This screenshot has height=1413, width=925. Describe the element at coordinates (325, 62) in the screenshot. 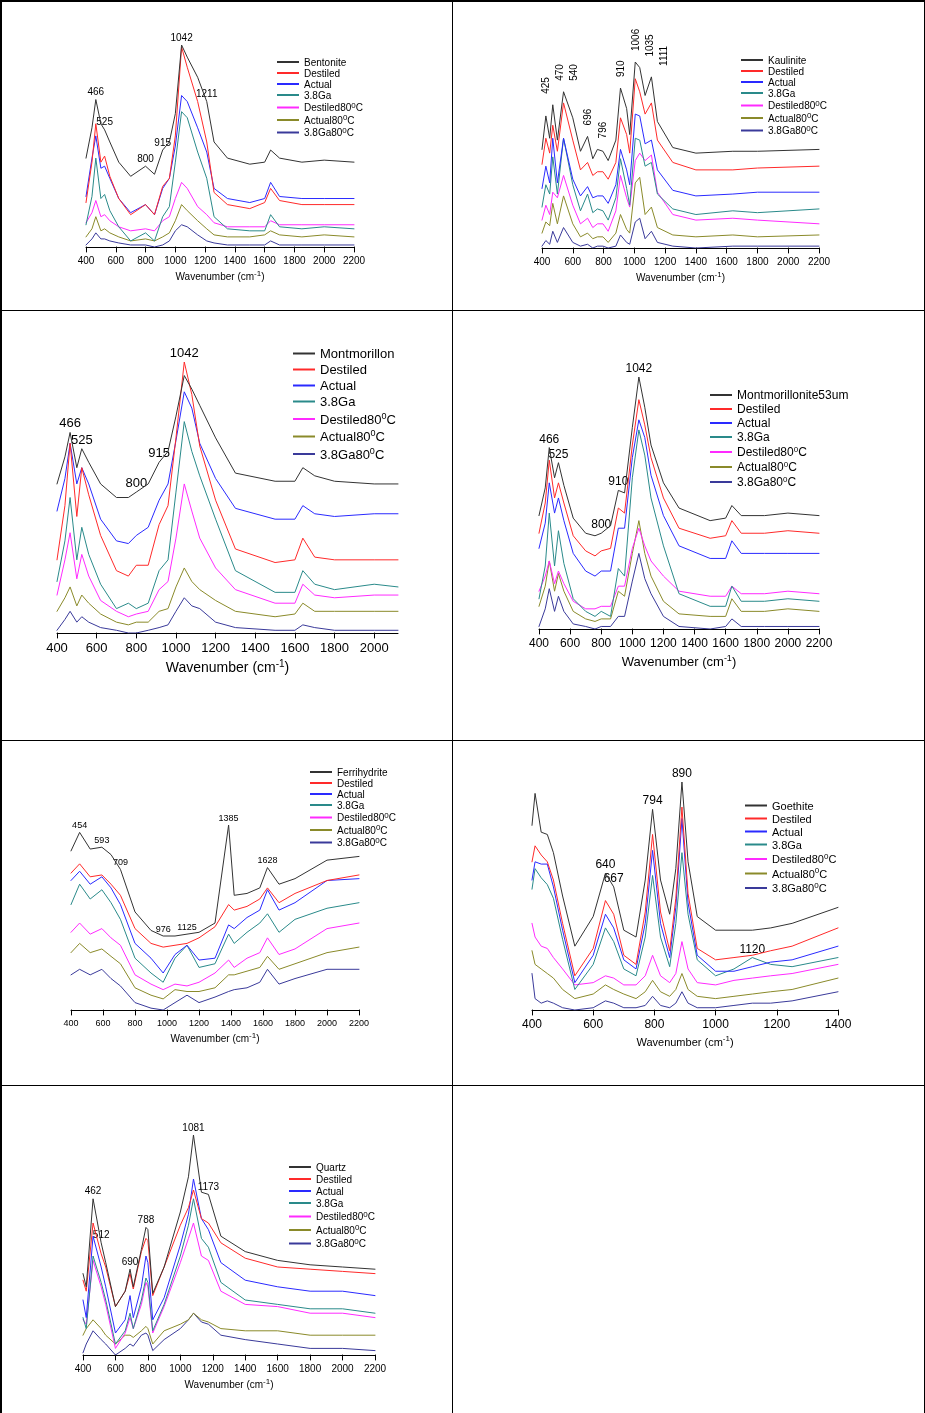

I see `legend-label: Bentonite` at that location.